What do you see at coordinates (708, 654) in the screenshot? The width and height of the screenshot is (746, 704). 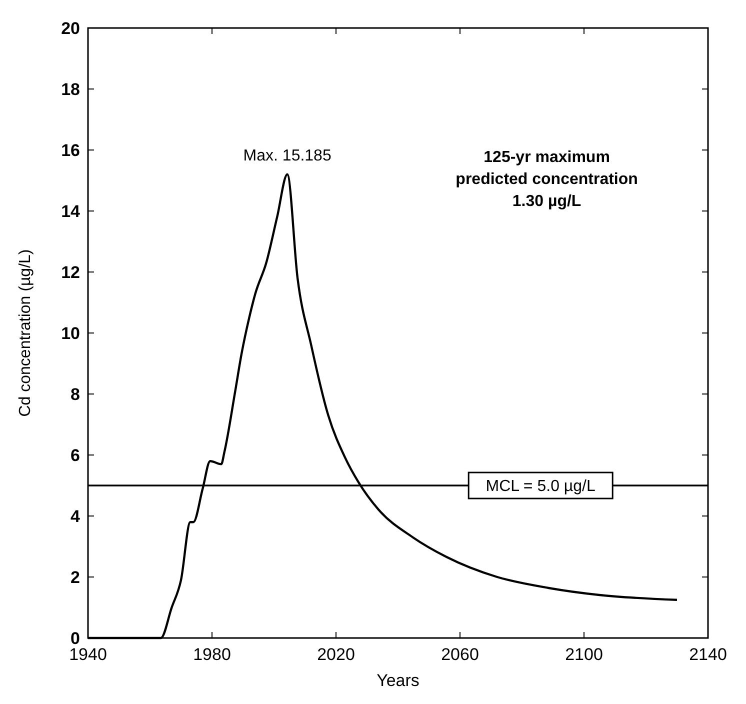 I see `x-tick-label: 2140` at bounding box center [708, 654].